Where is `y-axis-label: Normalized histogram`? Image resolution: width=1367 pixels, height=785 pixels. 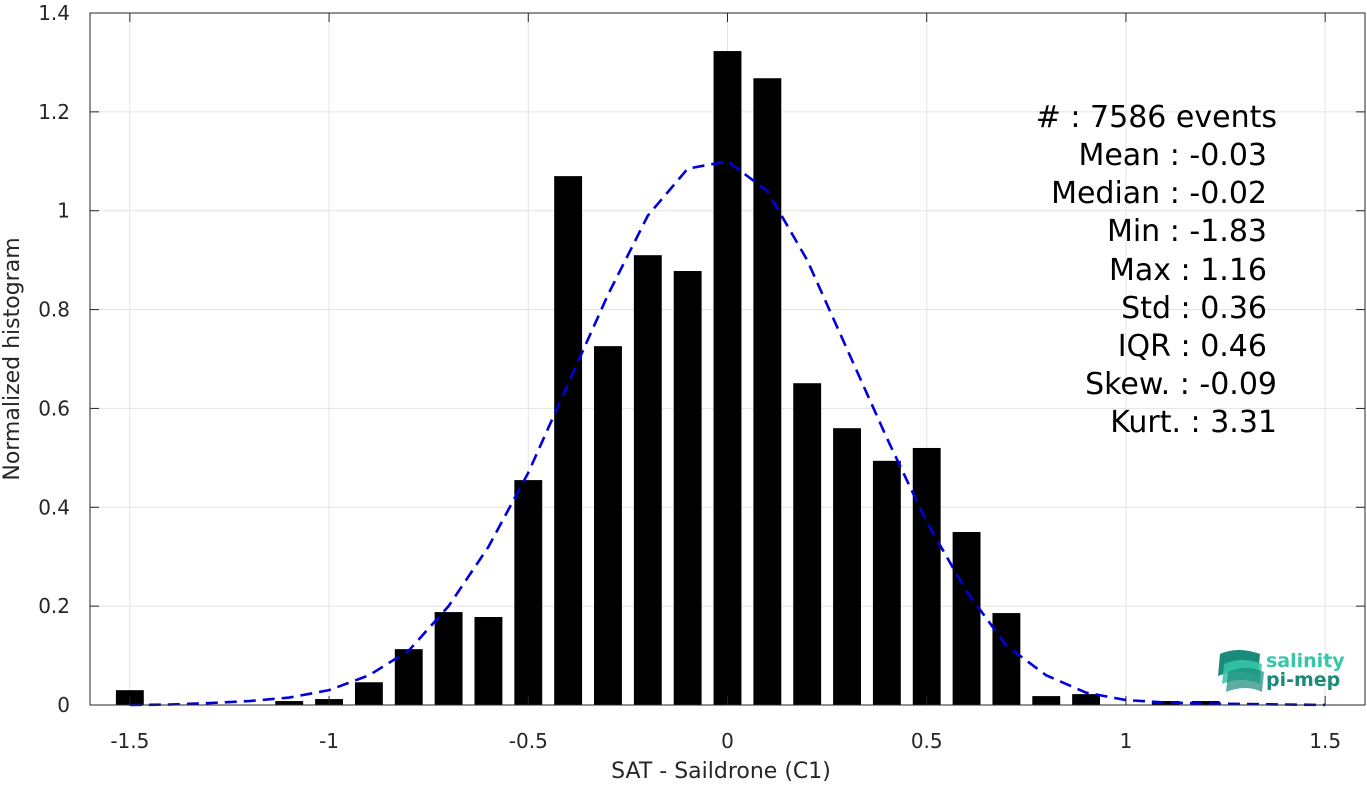
y-axis-label: Normalized histogram is located at coordinates (12, 358).